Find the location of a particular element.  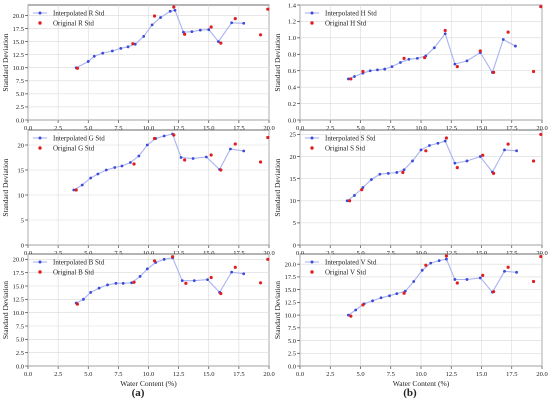

y-tick-label: 25 is located at coordinates (293, 135).